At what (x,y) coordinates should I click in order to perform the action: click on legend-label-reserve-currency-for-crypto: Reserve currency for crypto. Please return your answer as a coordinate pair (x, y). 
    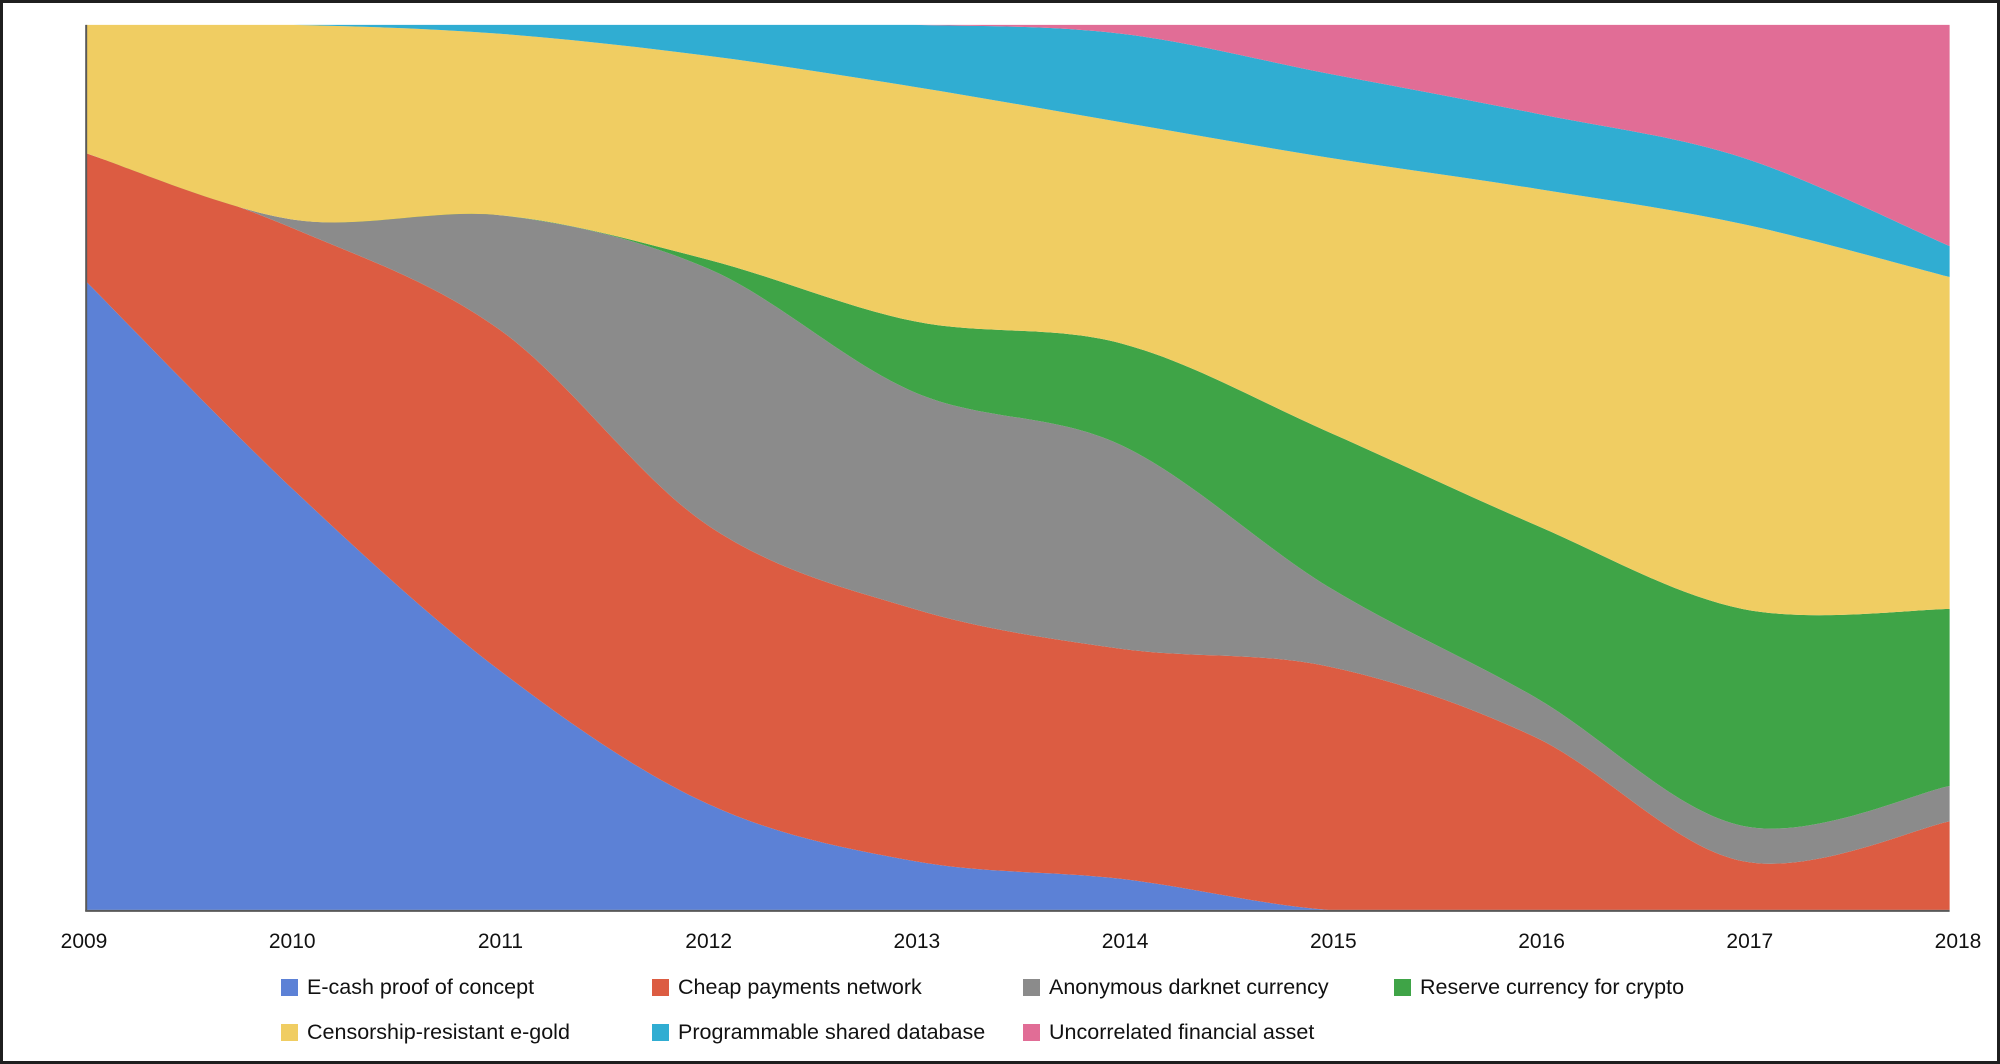
    Looking at the image, I should click on (1552, 987).